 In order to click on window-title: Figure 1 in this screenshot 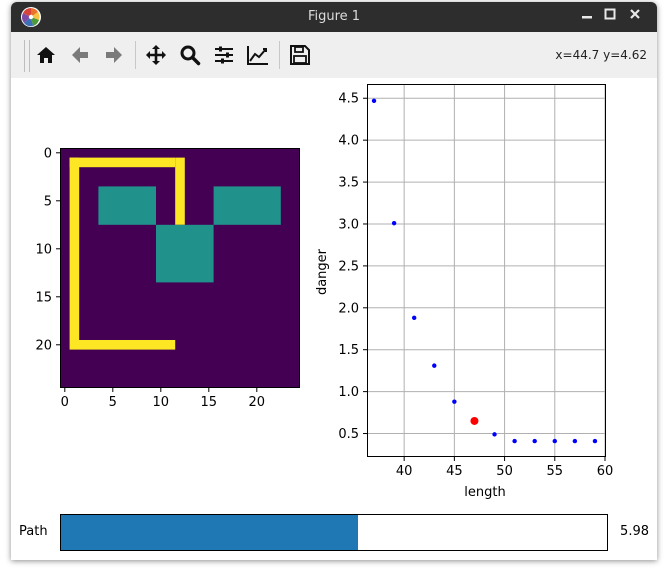, I will do `click(334, 16)`.